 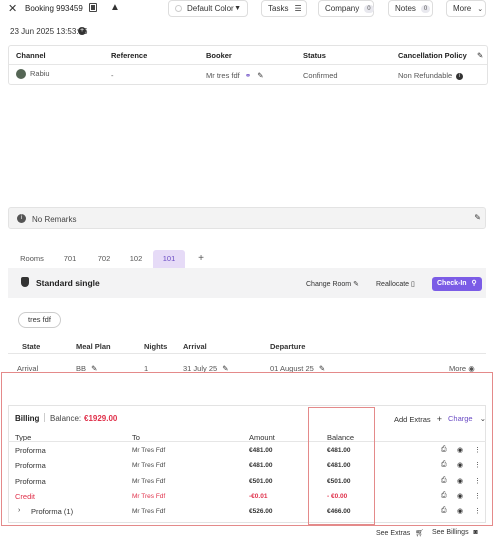 I want to click on plus-icon: +, so click(x=439, y=419).